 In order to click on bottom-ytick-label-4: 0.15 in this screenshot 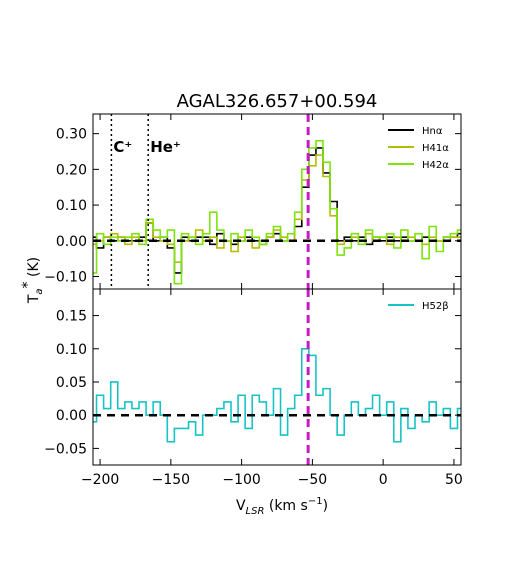, I will do `click(71, 317)`.